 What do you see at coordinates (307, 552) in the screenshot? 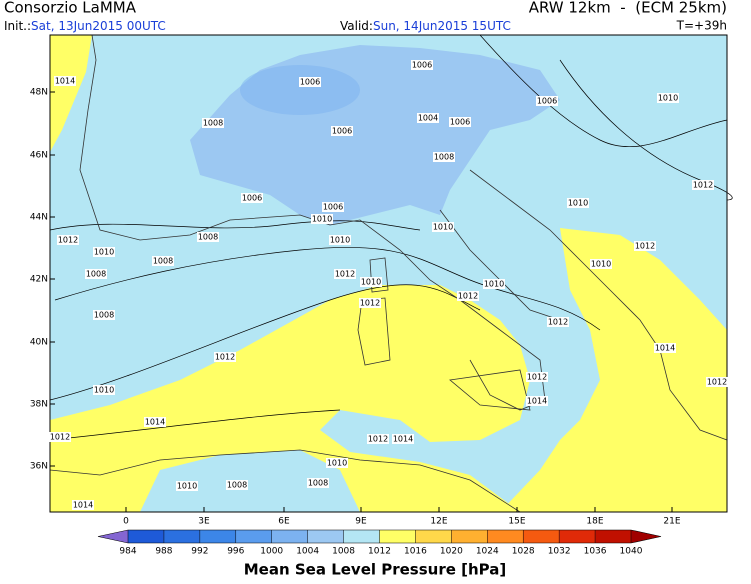
I see `legend-label: 1004` at bounding box center [307, 552].